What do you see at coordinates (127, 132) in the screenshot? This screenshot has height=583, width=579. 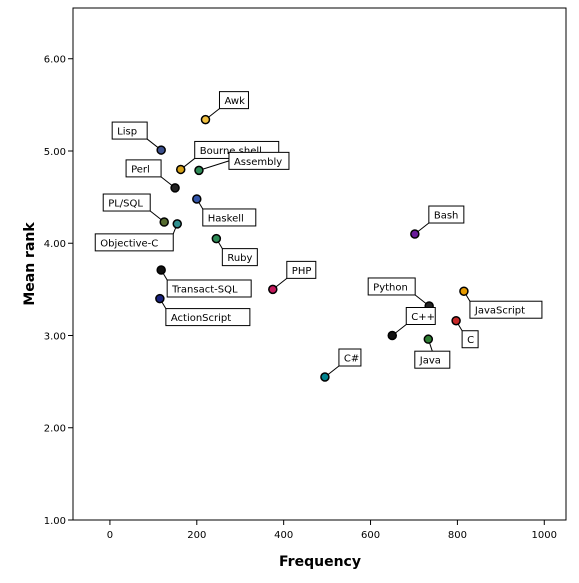 I see `point-label: Lisp` at bounding box center [127, 132].